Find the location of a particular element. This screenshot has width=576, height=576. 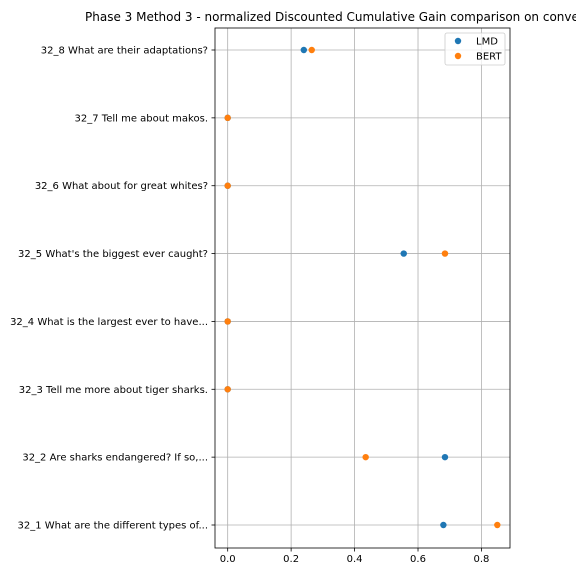

x-tick-label: 0.0 is located at coordinates (228, 559).